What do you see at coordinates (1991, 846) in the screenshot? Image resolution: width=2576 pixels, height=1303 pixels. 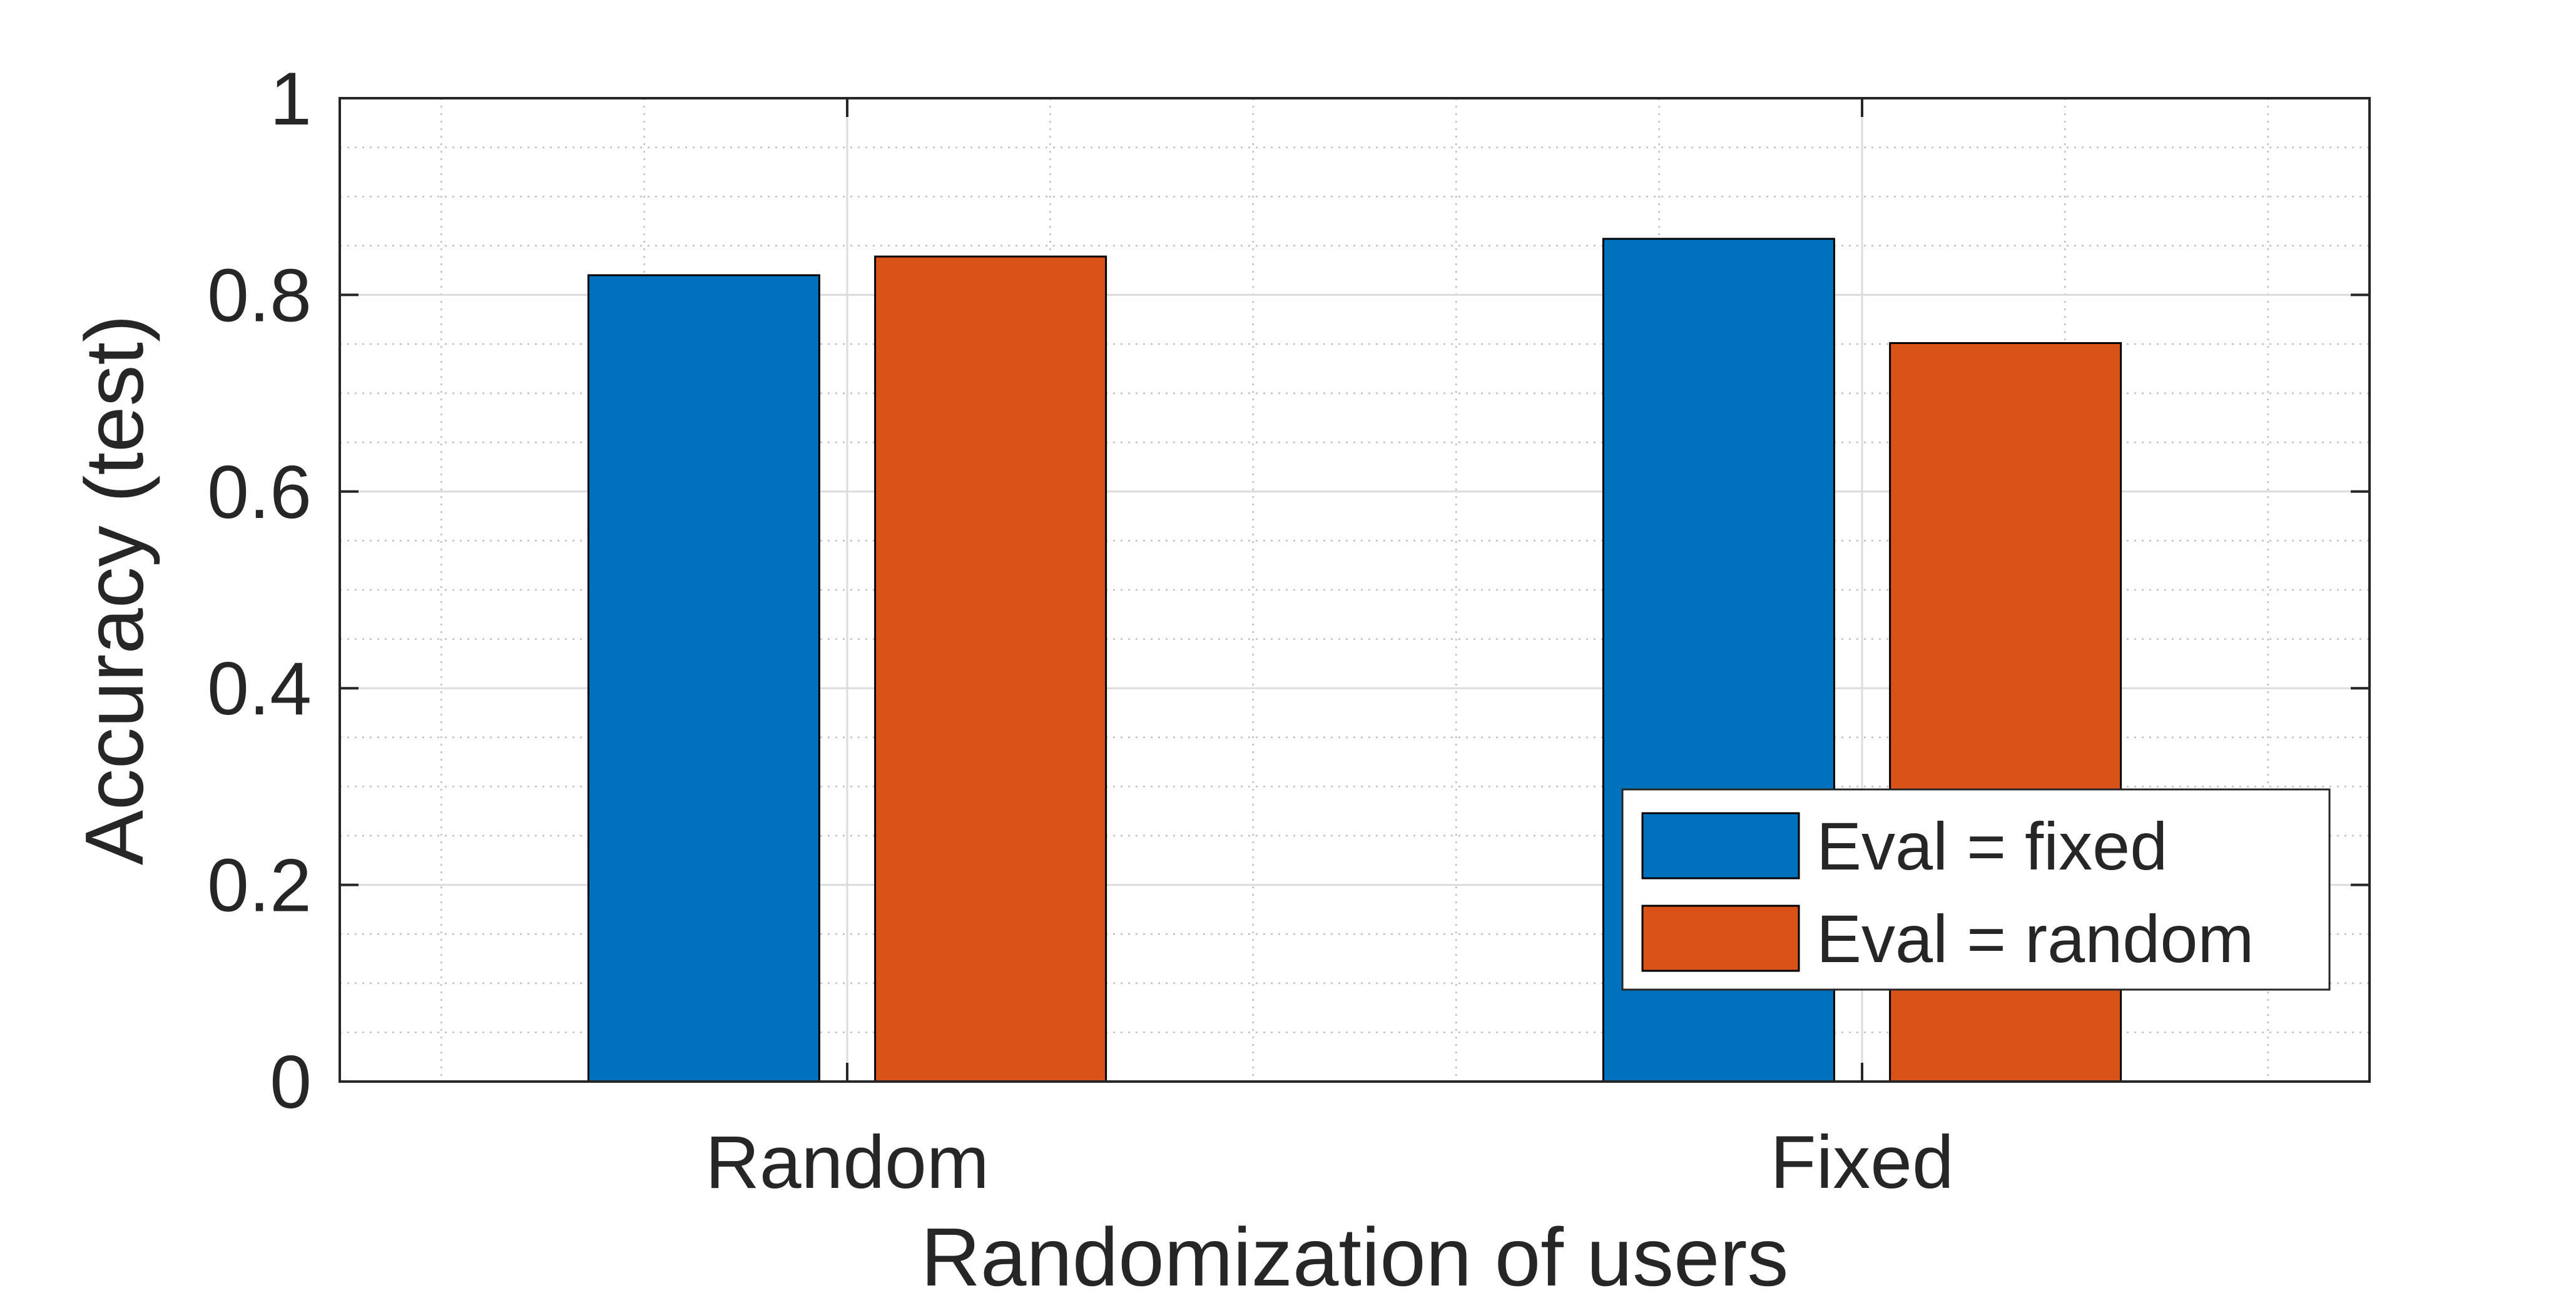 I see `legend-label-eval-fixed: Eval = fixed` at bounding box center [1991, 846].